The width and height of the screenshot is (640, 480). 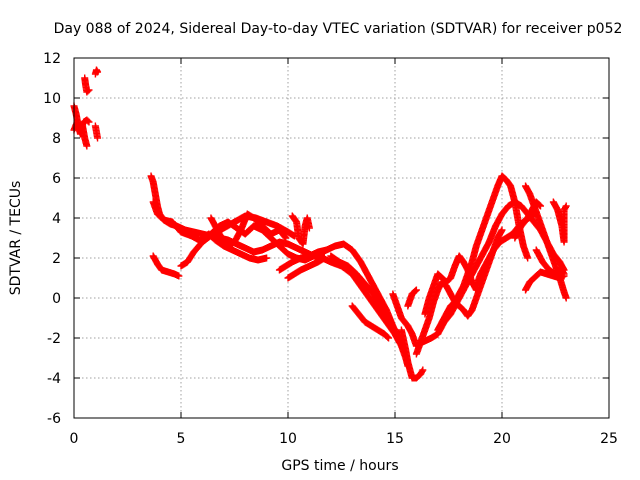 What do you see at coordinates (181, 439) in the screenshot?
I see `x-tick-label: 5` at bounding box center [181, 439].